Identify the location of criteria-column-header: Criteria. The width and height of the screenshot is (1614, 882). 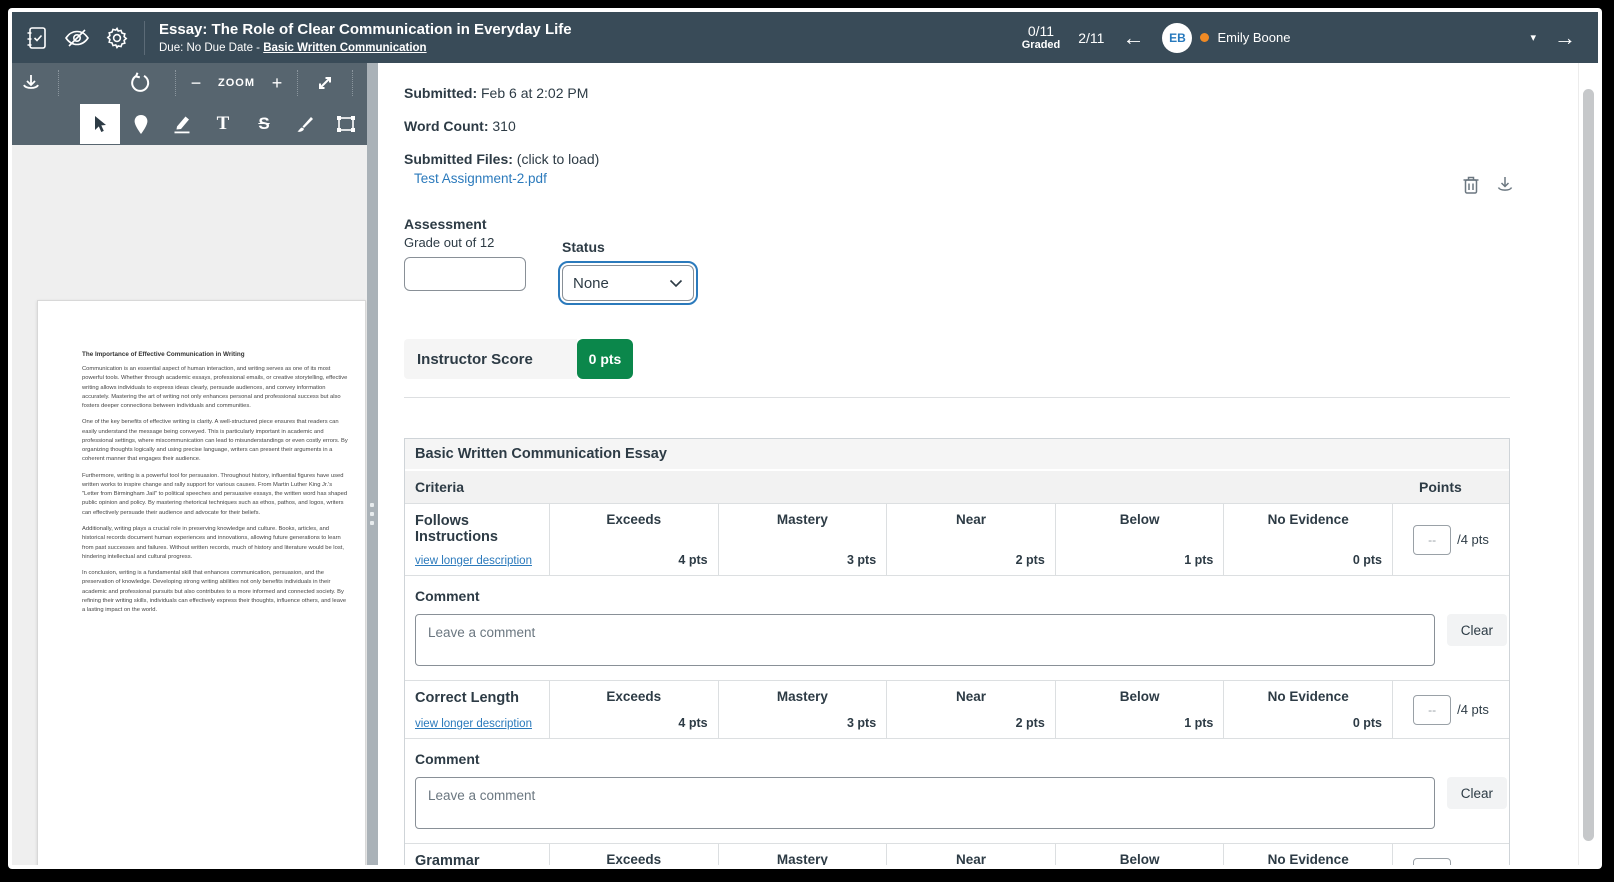
(477, 487).